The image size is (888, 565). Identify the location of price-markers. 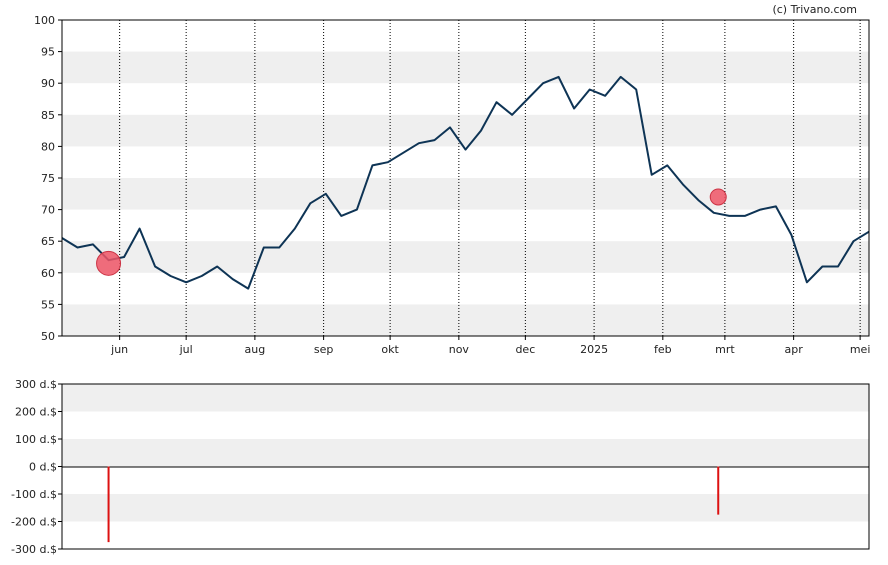
(411, 232).